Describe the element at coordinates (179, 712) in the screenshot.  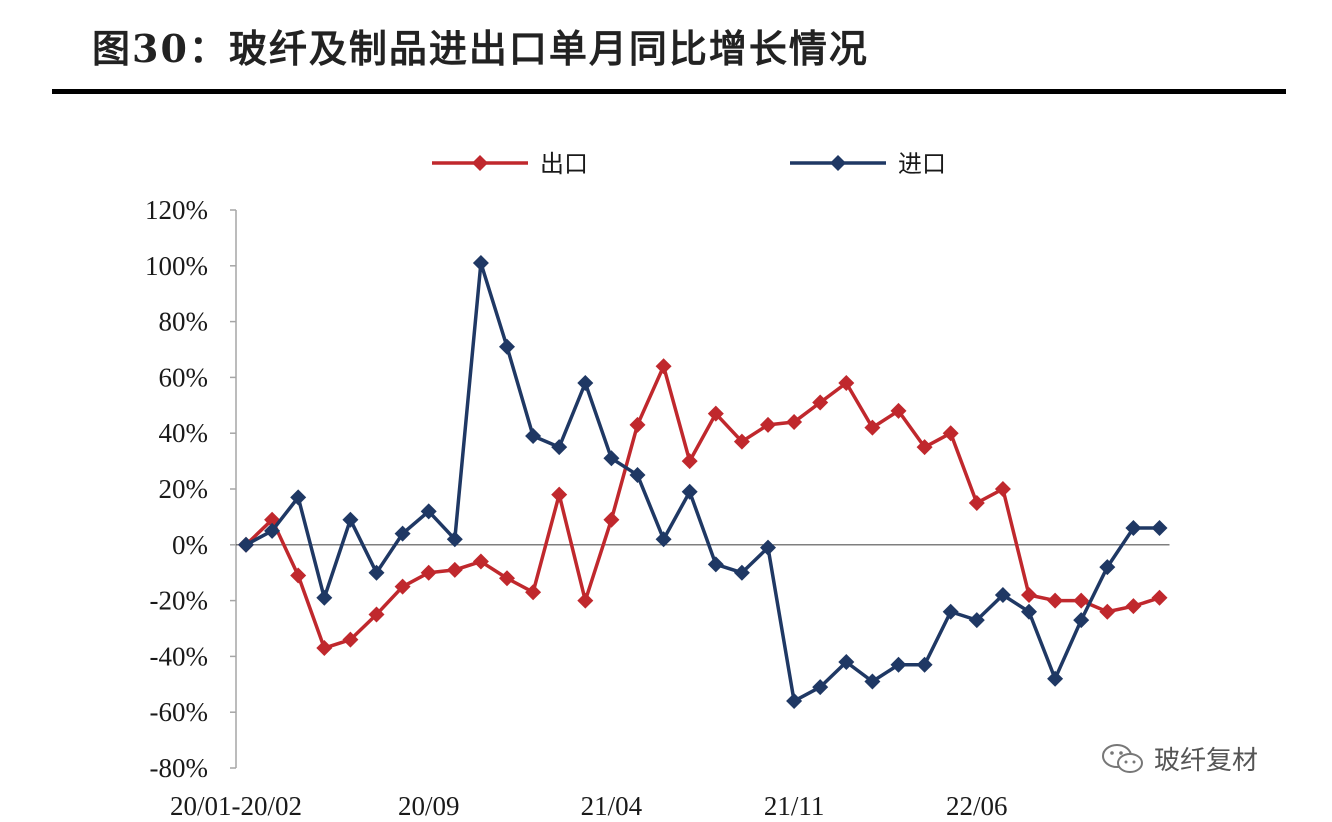
I see `y-tick-label: -60%` at that location.